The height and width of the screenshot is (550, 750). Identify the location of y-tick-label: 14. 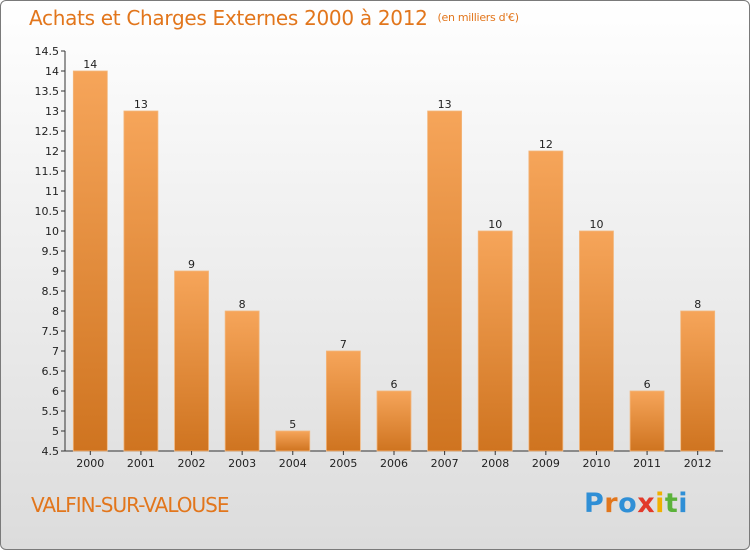
(52, 71).